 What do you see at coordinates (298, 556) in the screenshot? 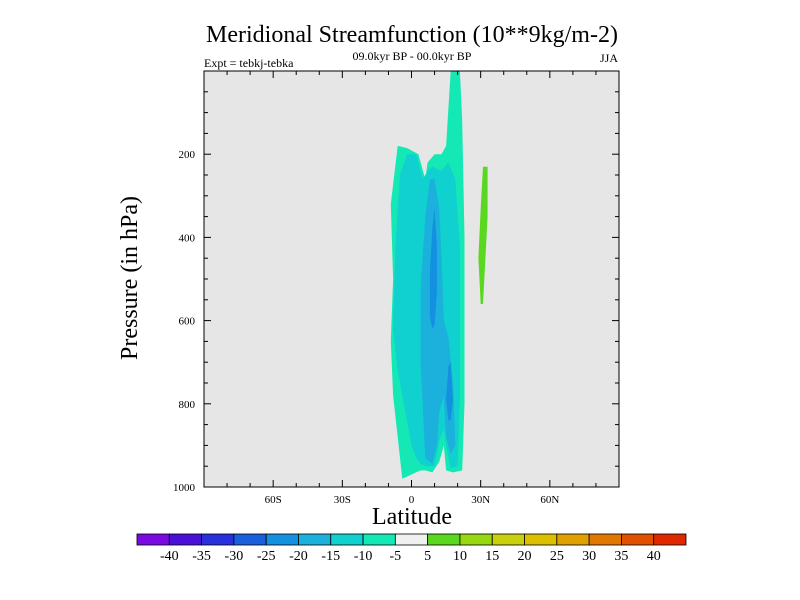
I see `colorbar-label: -20` at bounding box center [298, 556].